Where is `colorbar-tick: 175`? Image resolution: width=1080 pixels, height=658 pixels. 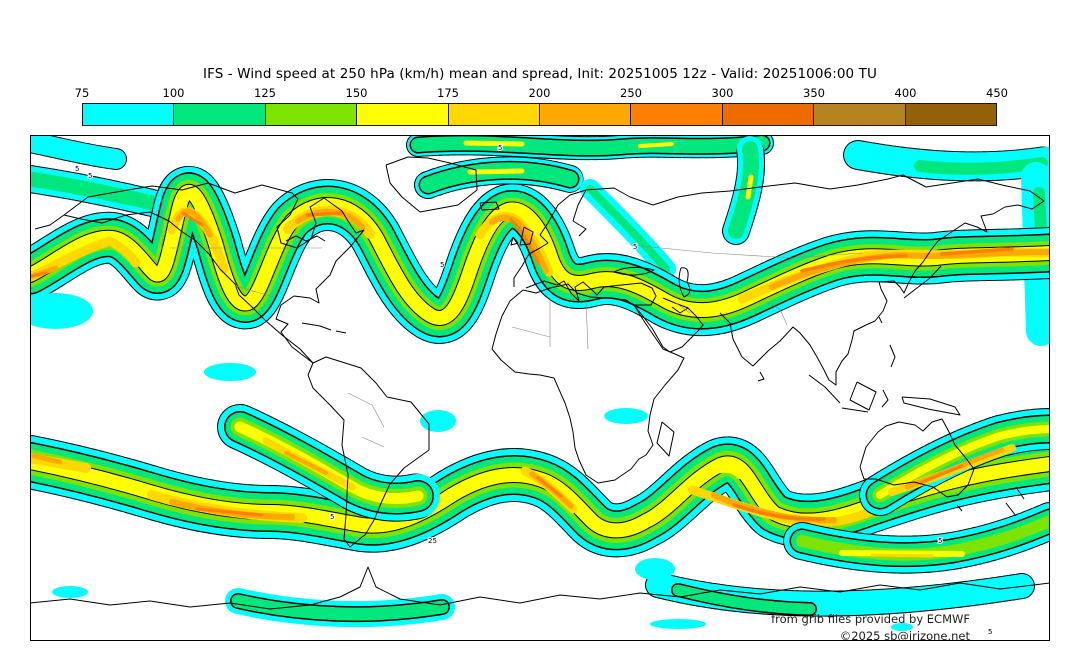
colorbar-tick: 175 is located at coordinates (448, 93).